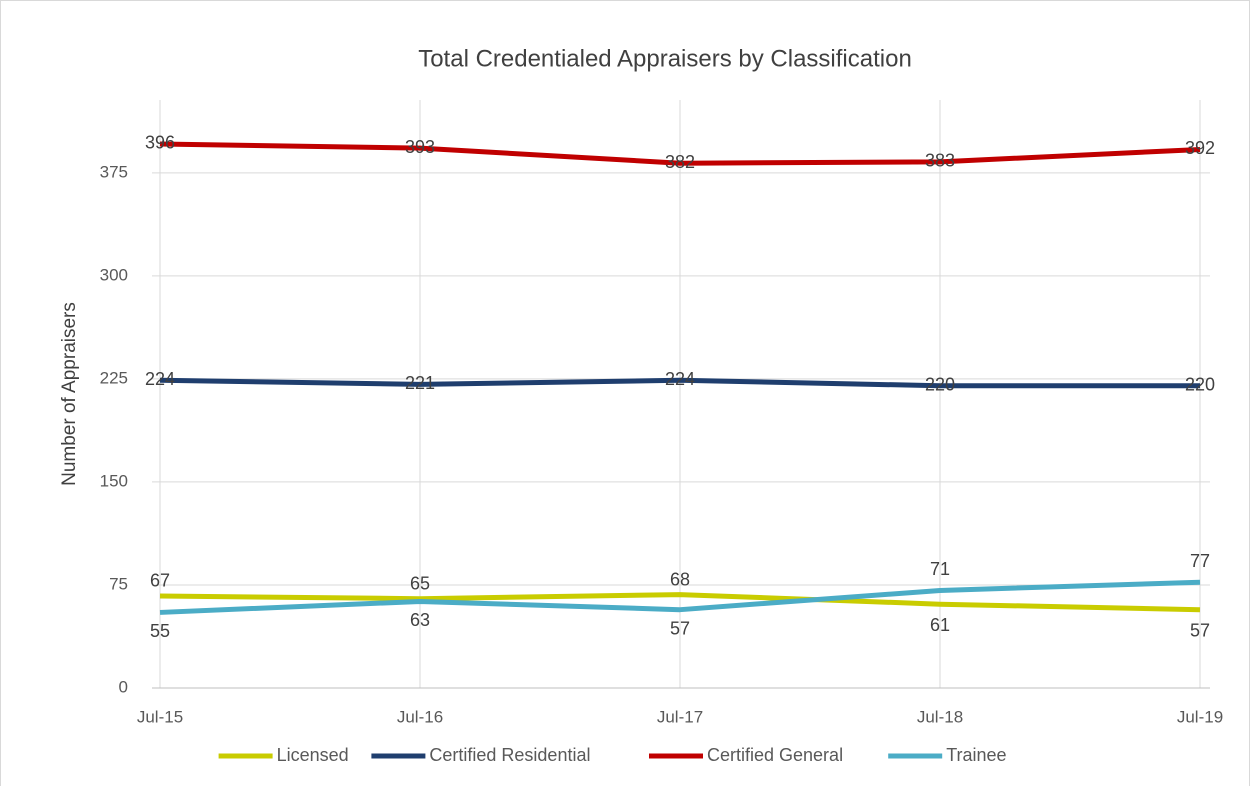 The image size is (1250, 786). I want to click on y-tick-label: 225, so click(114, 377).